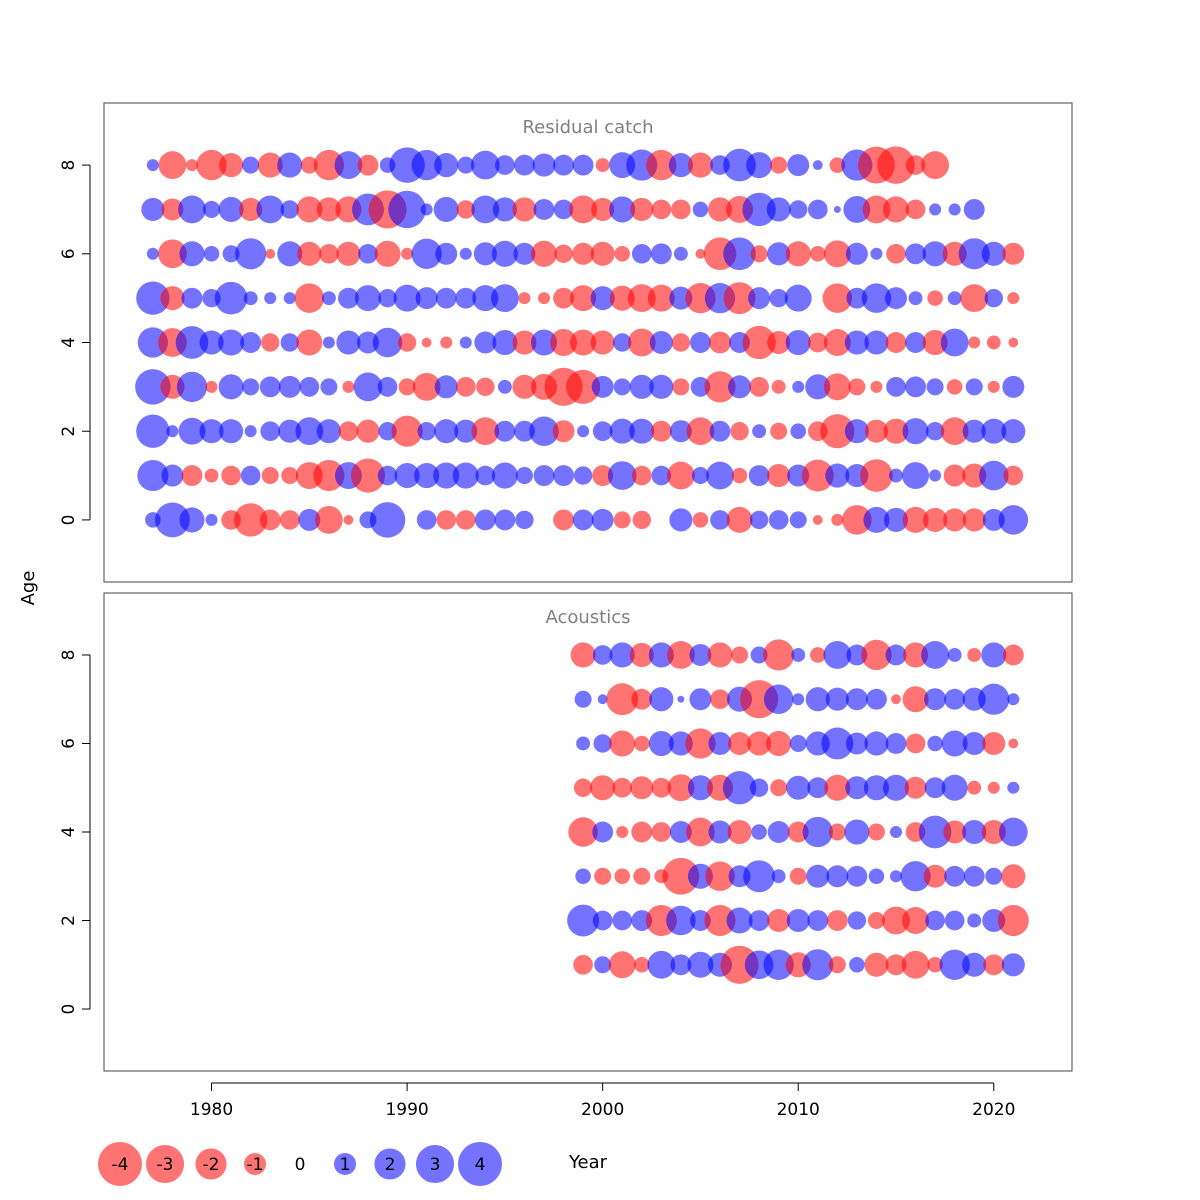 The width and height of the screenshot is (1200, 1200). I want to click on x-tick-label: 1980, so click(211, 1110).